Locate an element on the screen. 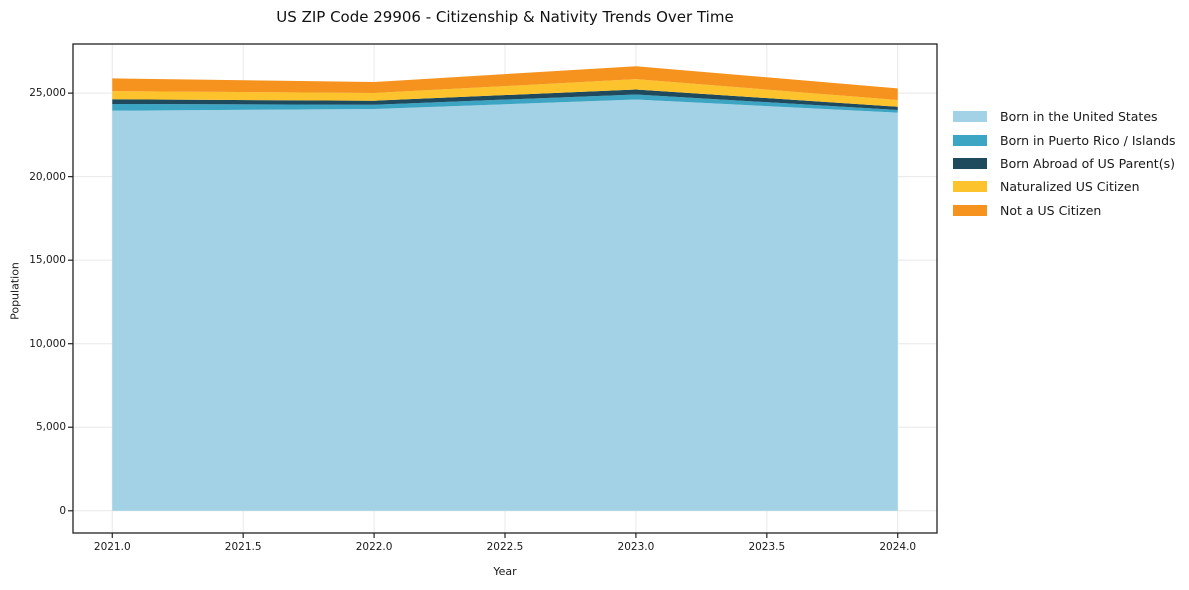 The image size is (1189, 590). x-tick-label: 2023.5 is located at coordinates (767, 547).